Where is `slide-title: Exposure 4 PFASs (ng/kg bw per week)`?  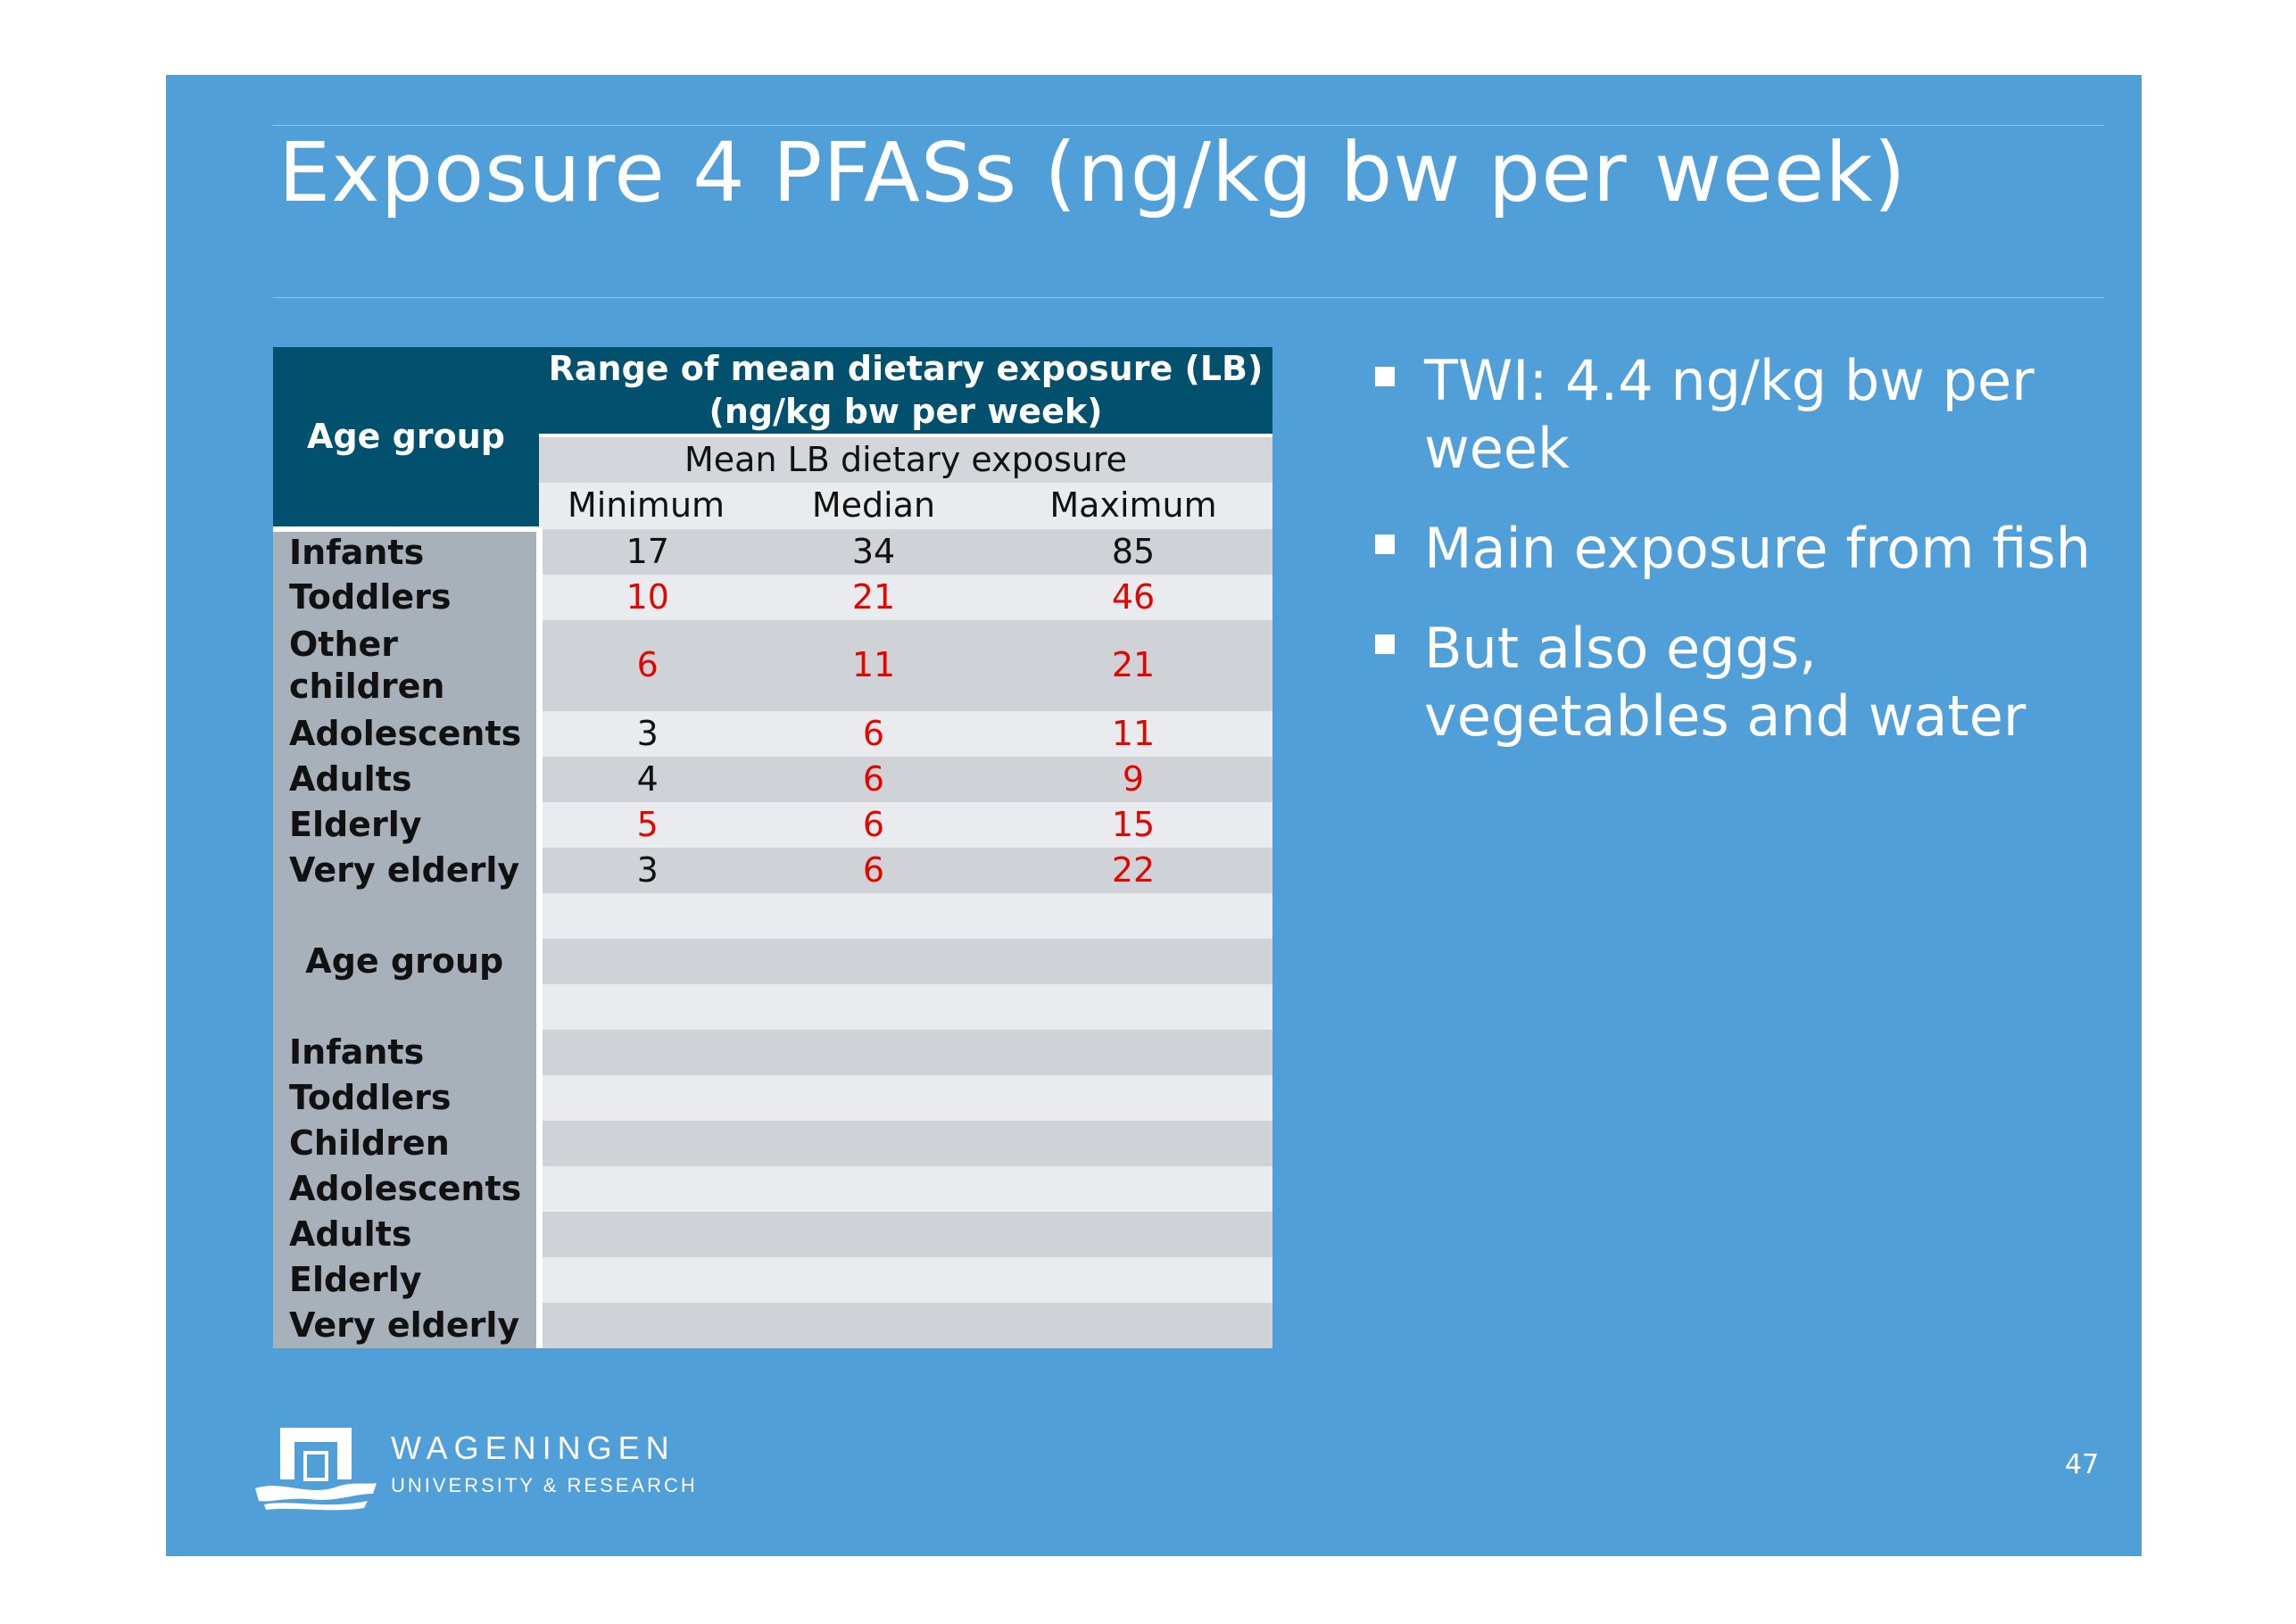
slide-title: Exposure 4 PFASs (ng/kg bw per week) is located at coordinates (1092, 172).